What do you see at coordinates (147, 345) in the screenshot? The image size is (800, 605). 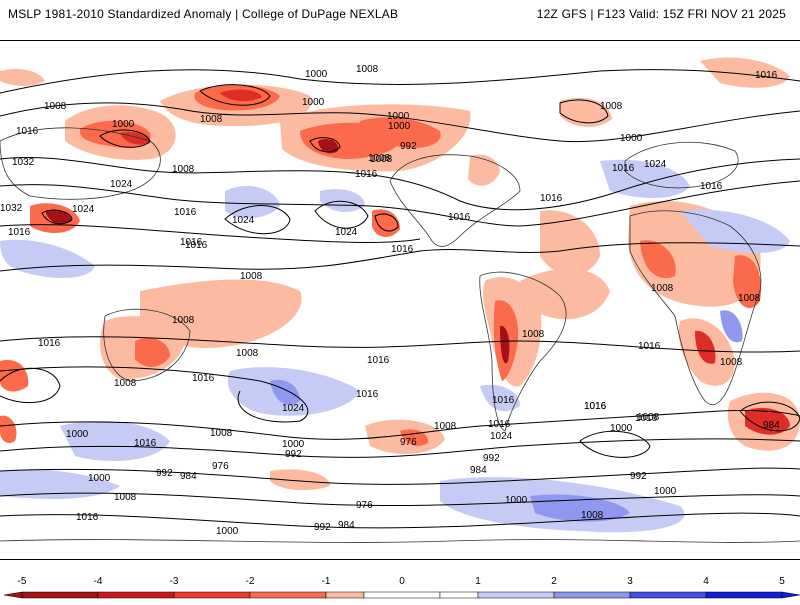 I see `coast-australia` at bounding box center [147, 345].